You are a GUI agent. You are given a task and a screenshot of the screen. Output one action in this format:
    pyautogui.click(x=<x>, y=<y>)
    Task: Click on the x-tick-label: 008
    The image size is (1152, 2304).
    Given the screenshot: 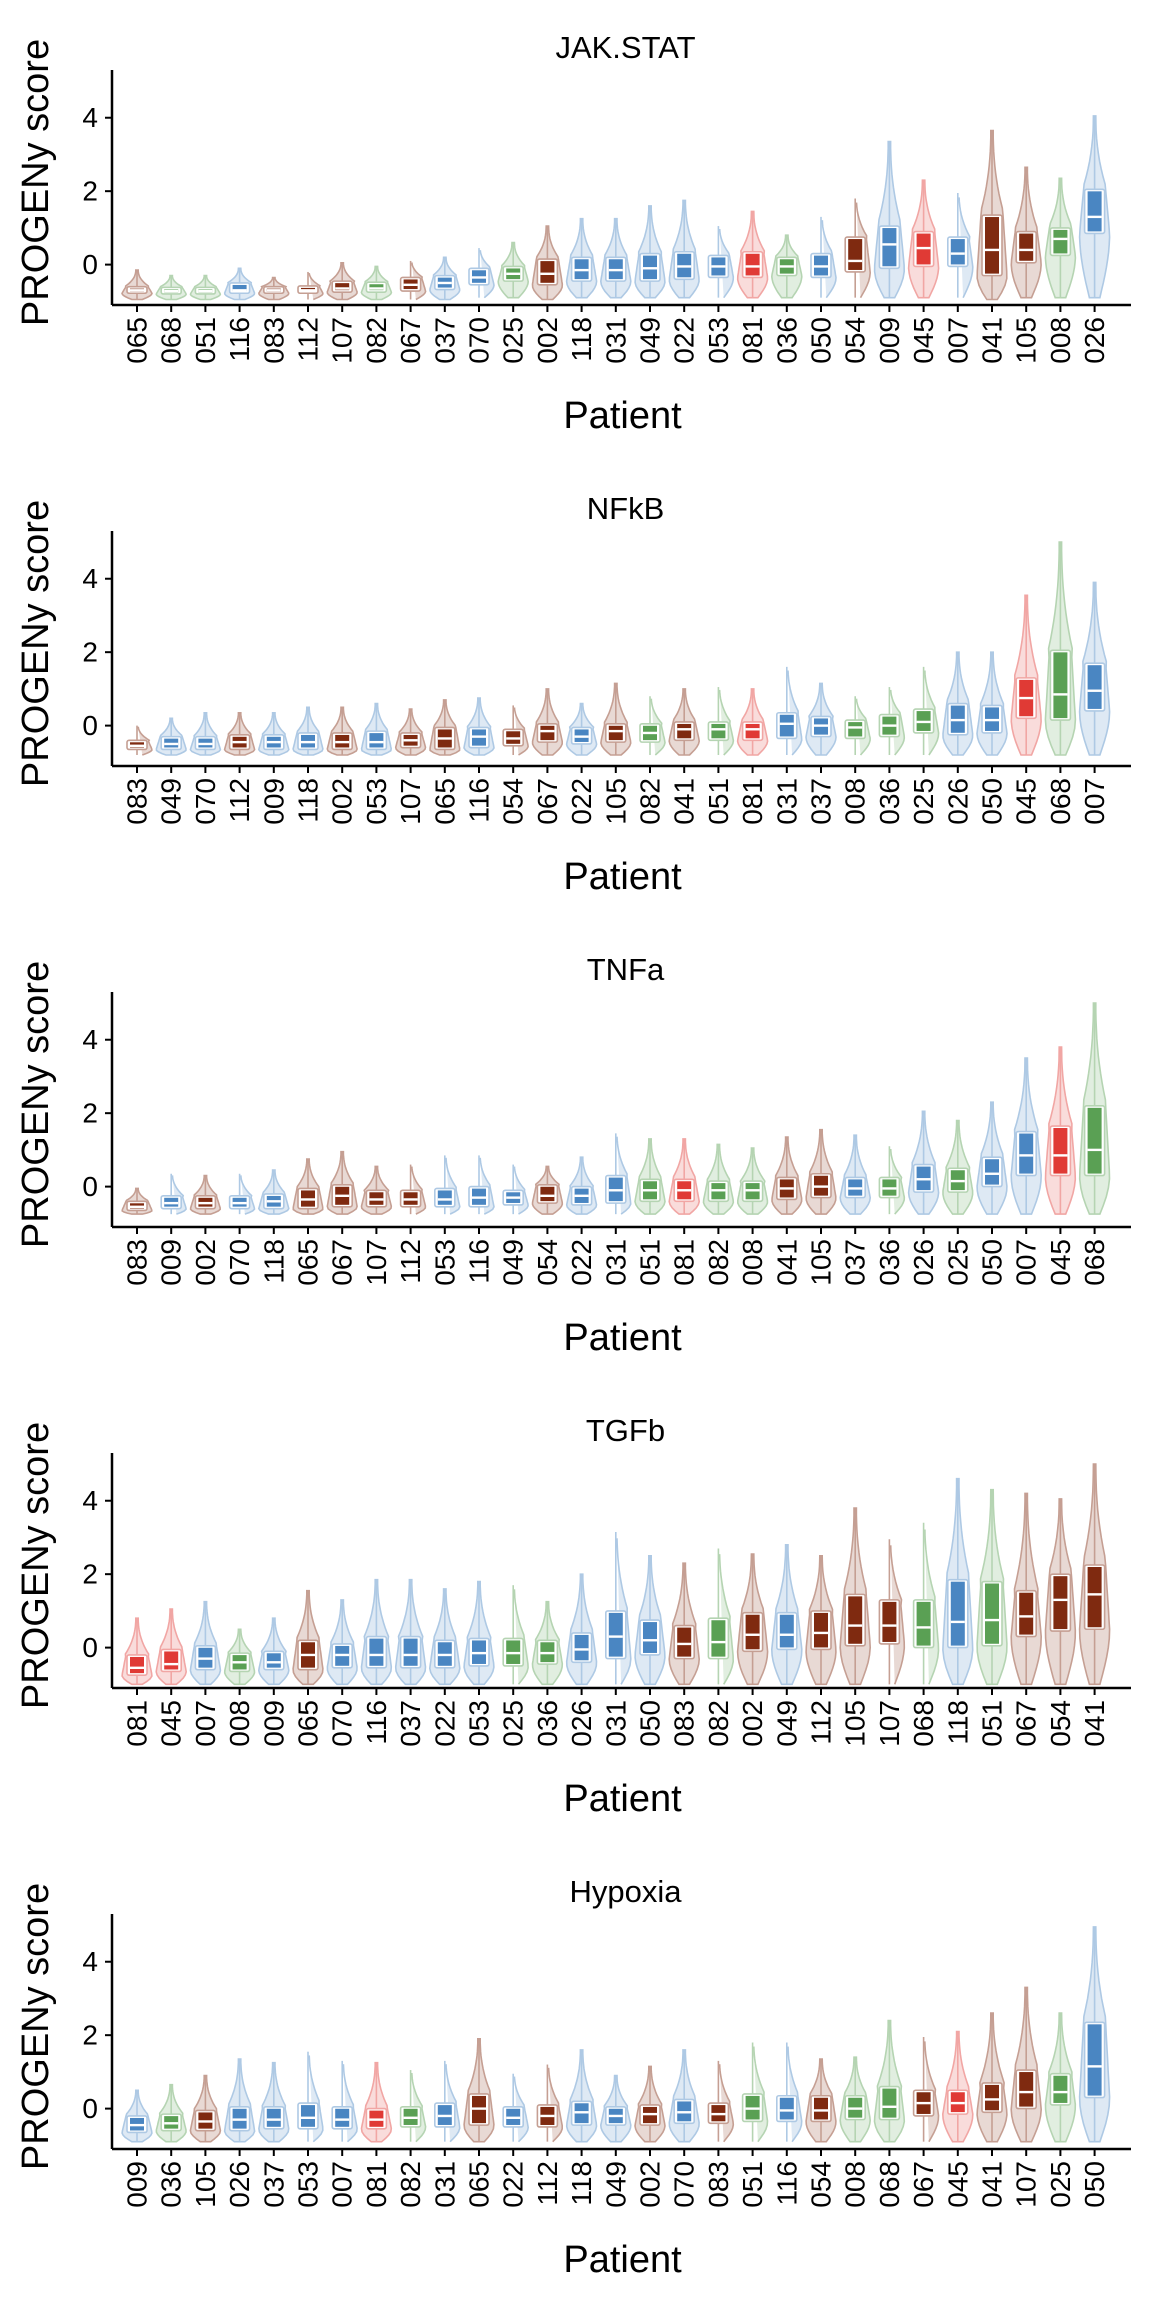 What is the action you would take?
    pyautogui.click(x=752, y=1262)
    